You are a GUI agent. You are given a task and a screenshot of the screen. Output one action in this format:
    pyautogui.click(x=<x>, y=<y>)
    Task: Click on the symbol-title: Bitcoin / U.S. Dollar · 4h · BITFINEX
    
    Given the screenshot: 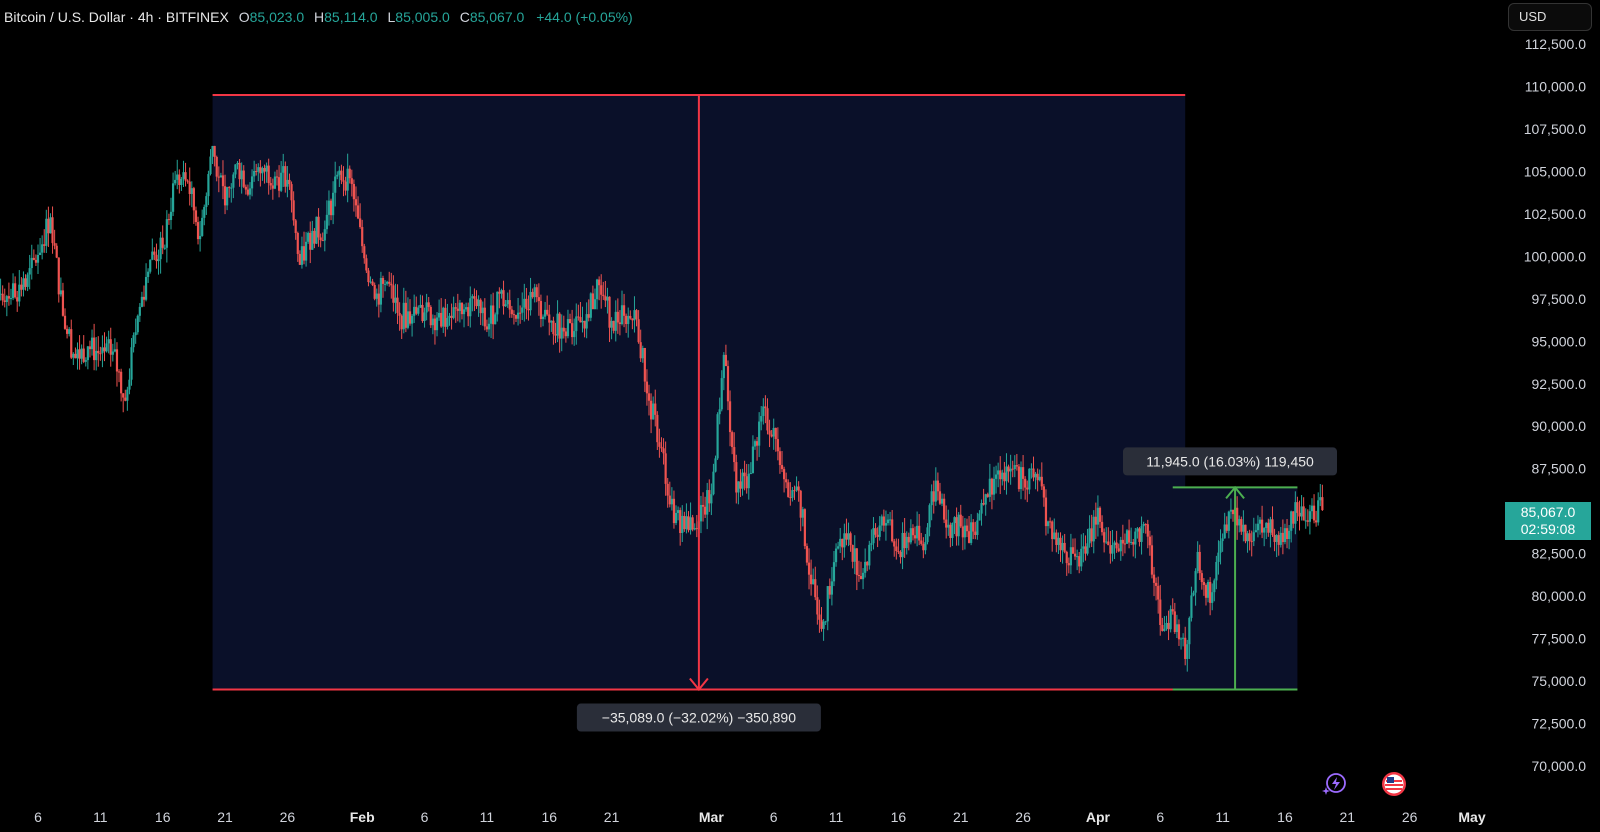 What is the action you would take?
    pyautogui.click(x=116, y=17)
    